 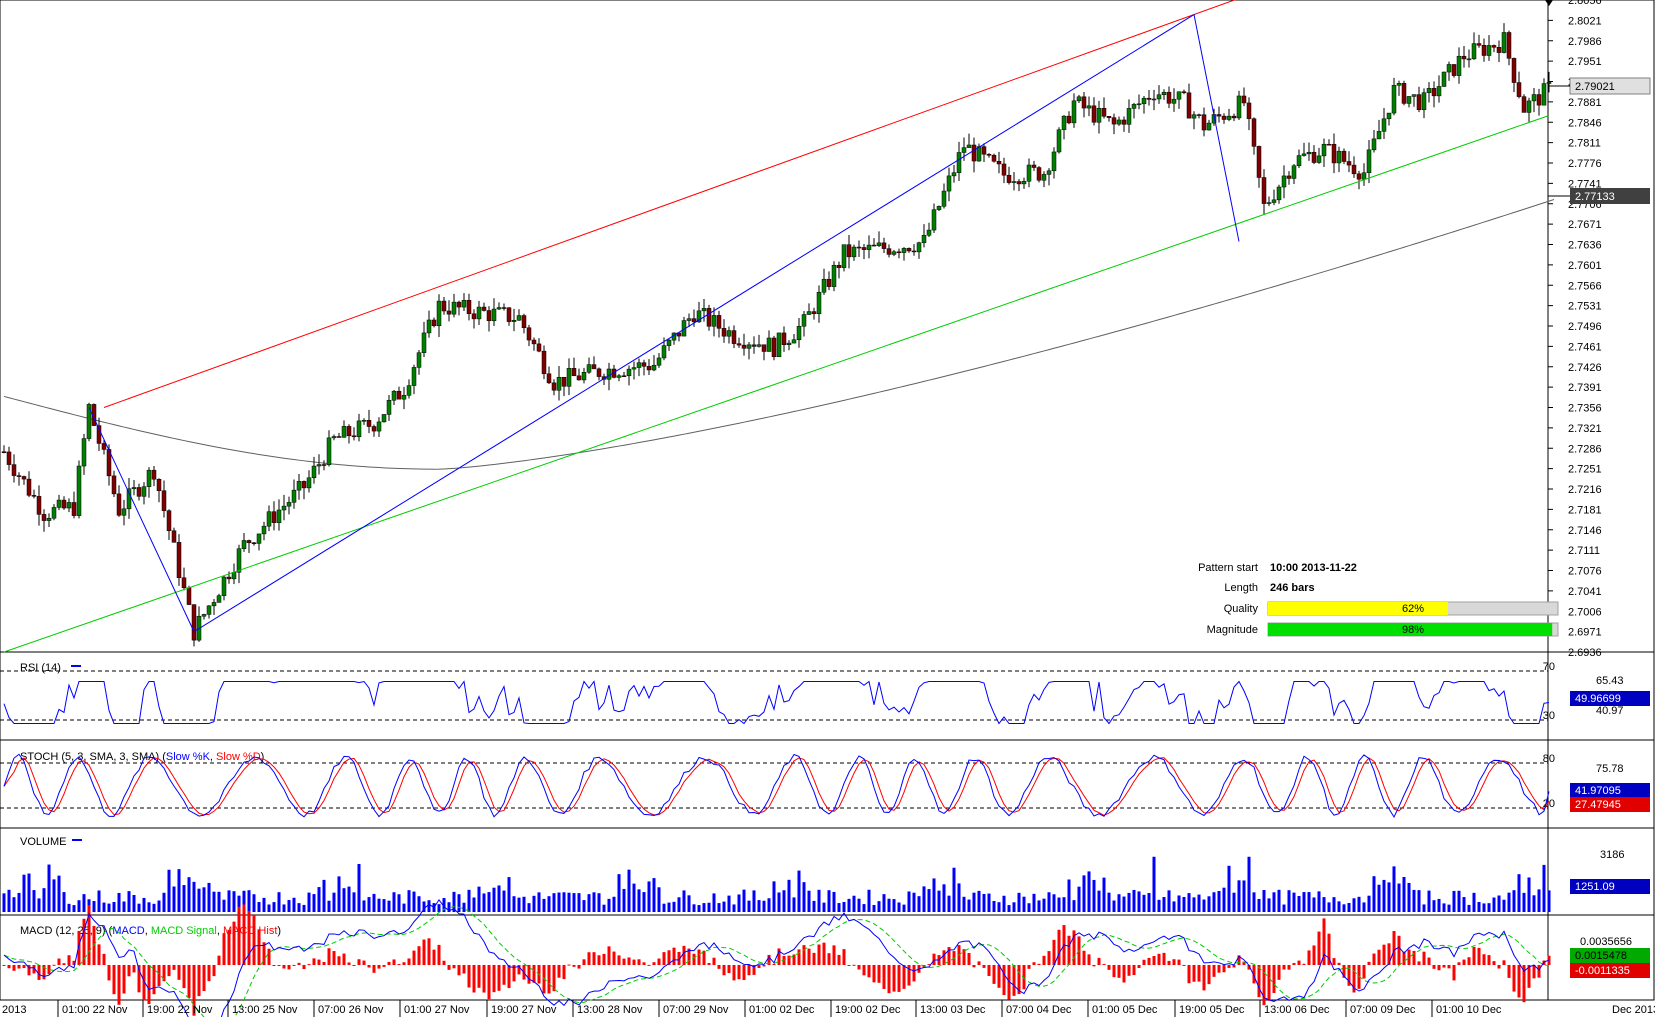 I want to click on macd-histogram, so click(x=776, y=960).